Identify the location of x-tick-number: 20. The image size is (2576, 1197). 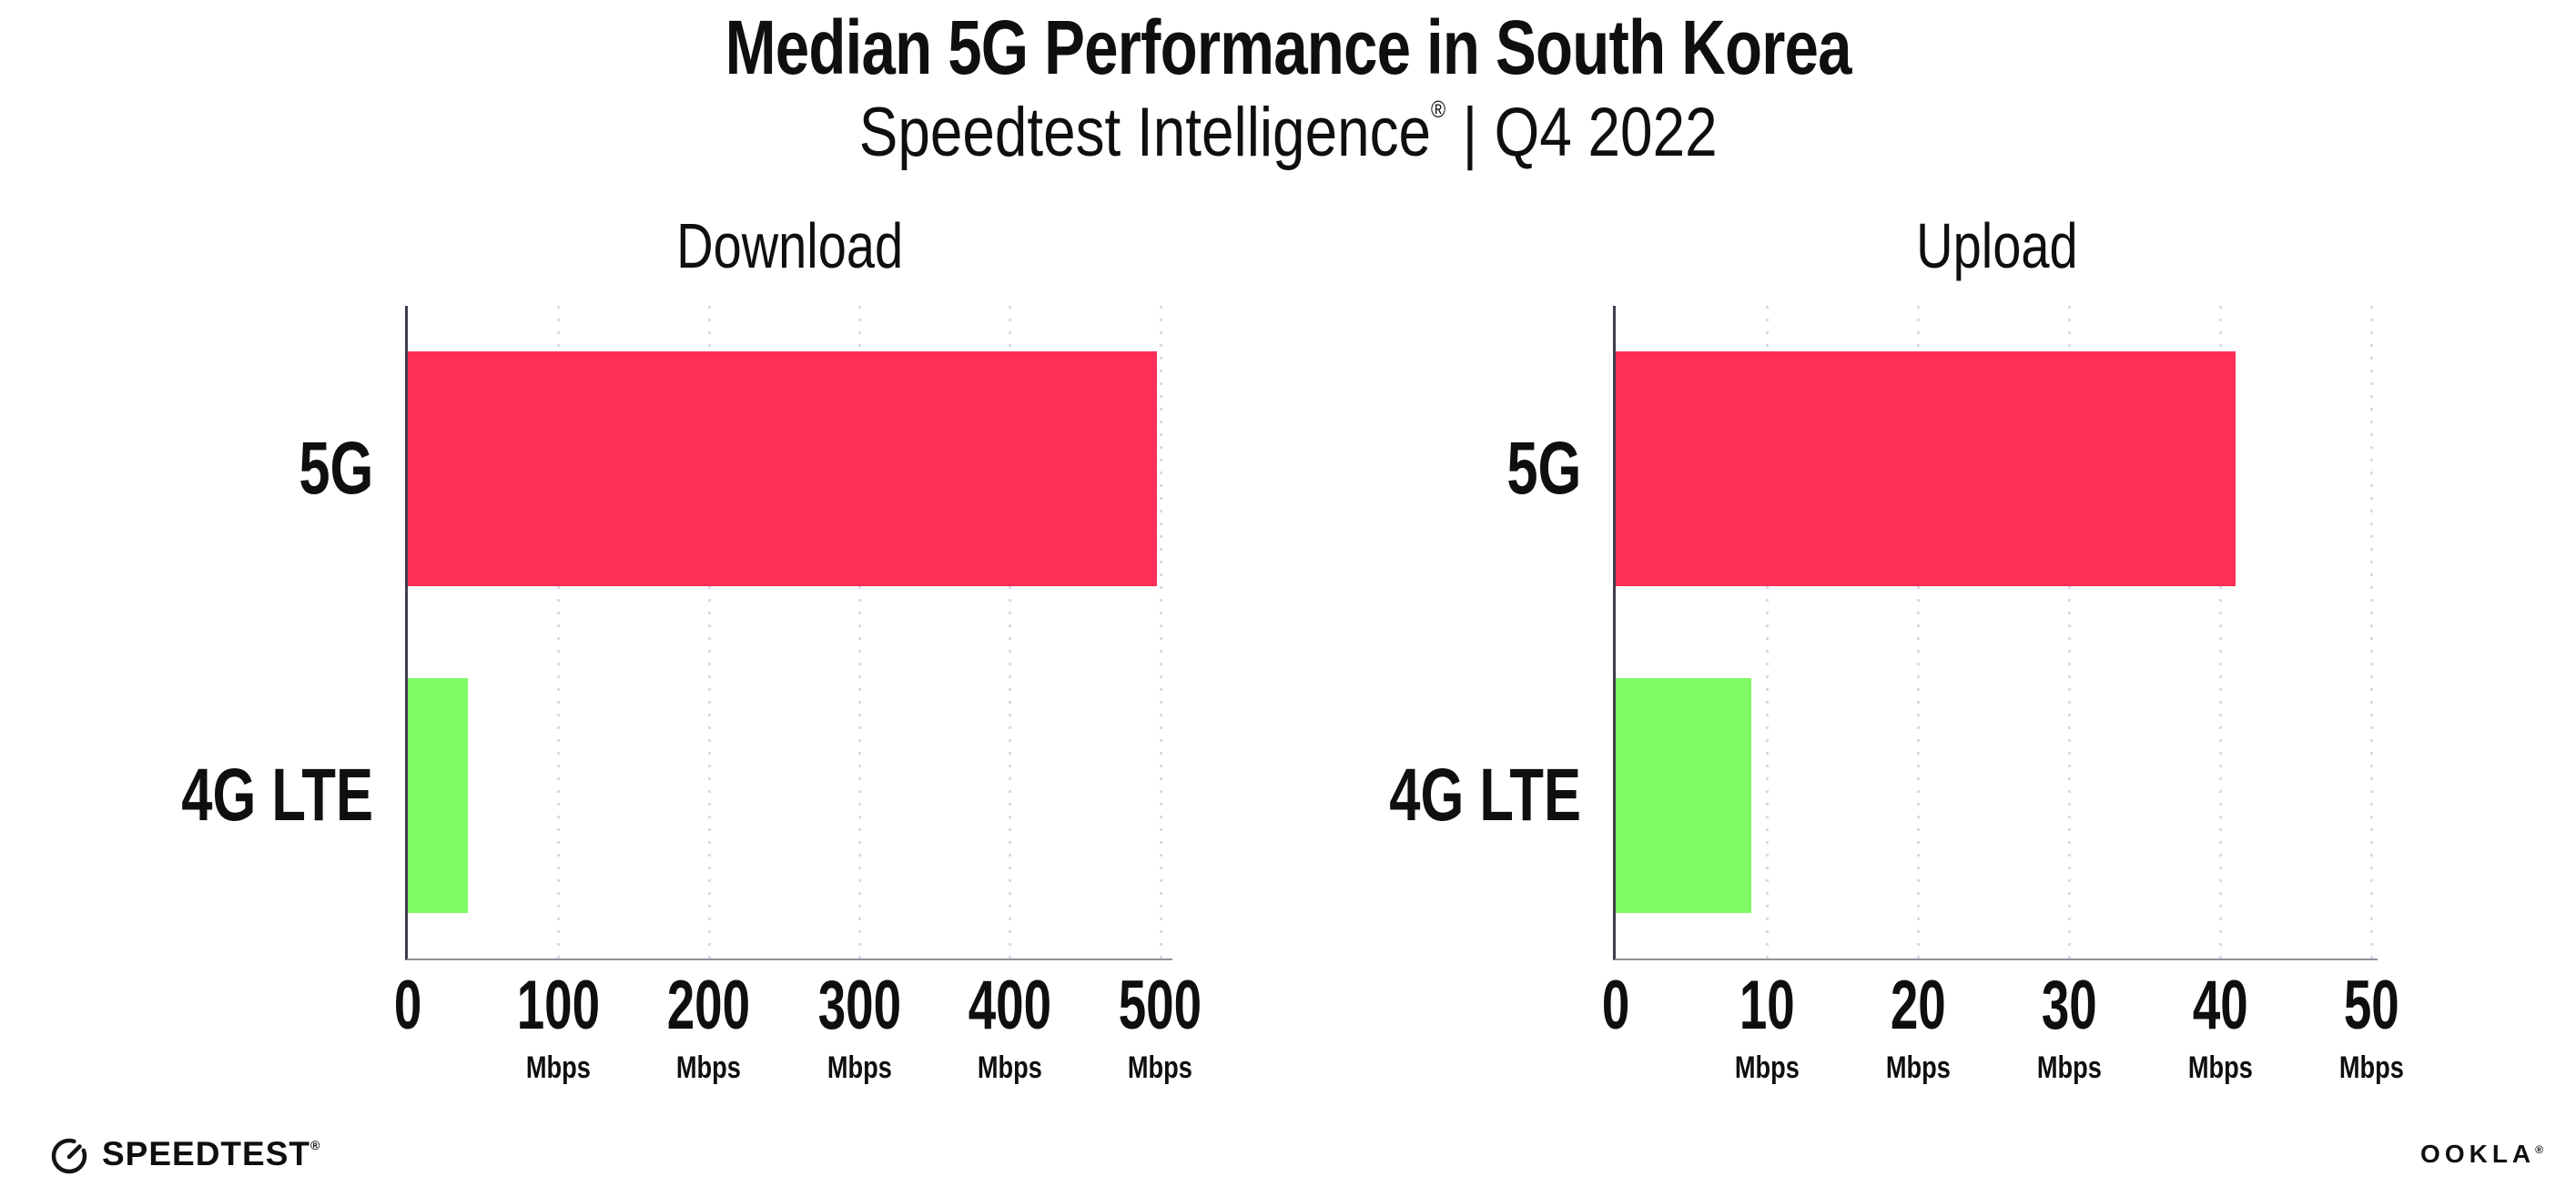
(1918, 1005).